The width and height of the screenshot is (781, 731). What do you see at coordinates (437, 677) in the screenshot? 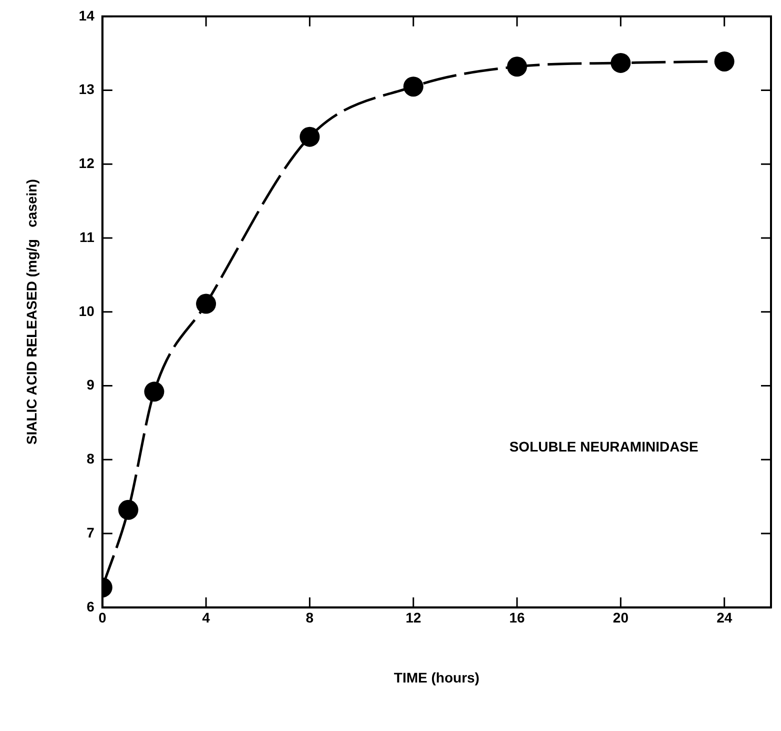
I see `x-axis-title: TIME (hours)` at bounding box center [437, 677].